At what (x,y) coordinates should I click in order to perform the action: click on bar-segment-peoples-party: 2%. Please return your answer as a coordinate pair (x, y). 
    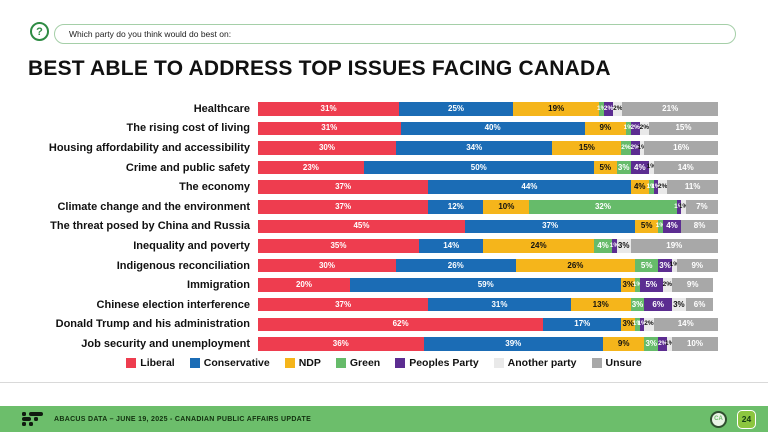
    Looking at the image, I should click on (608, 109).